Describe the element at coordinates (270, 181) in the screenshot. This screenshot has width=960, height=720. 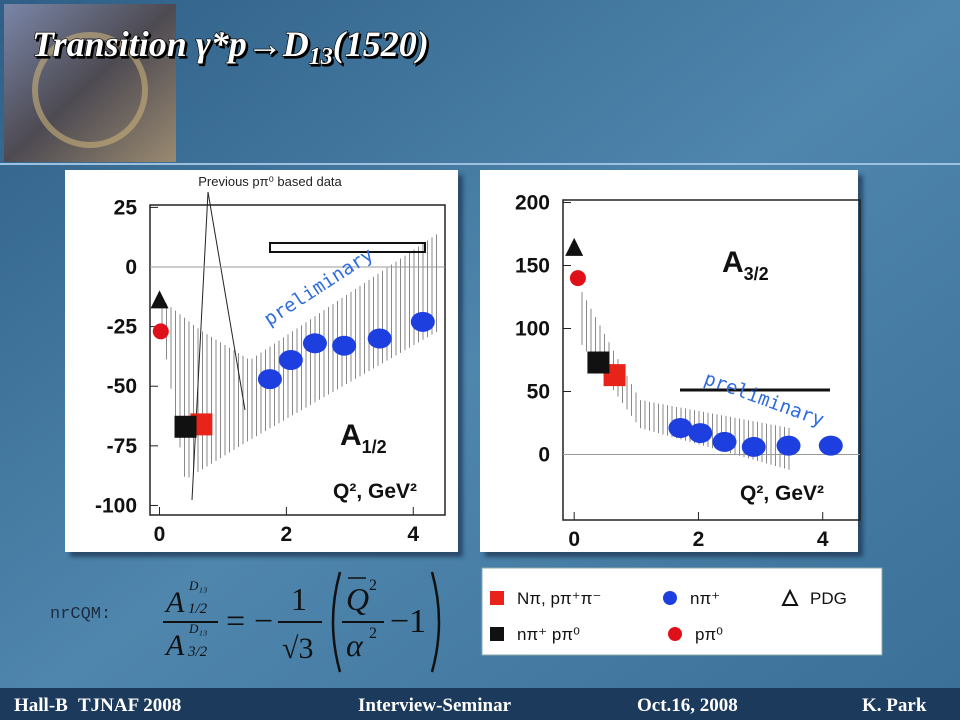
I see `annotation: Previous pπ⁰ based data` at that location.